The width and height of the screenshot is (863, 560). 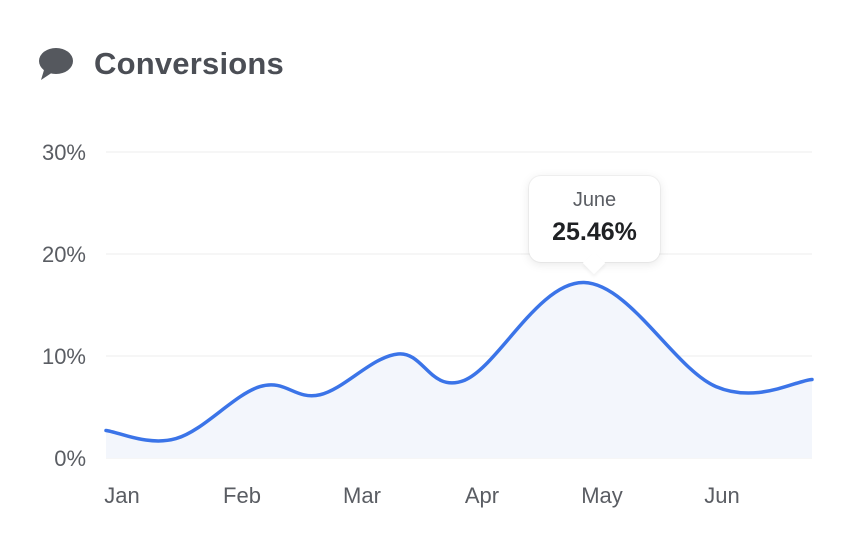 I want to click on tooltip-value: 25.46%, so click(x=594, y=232).